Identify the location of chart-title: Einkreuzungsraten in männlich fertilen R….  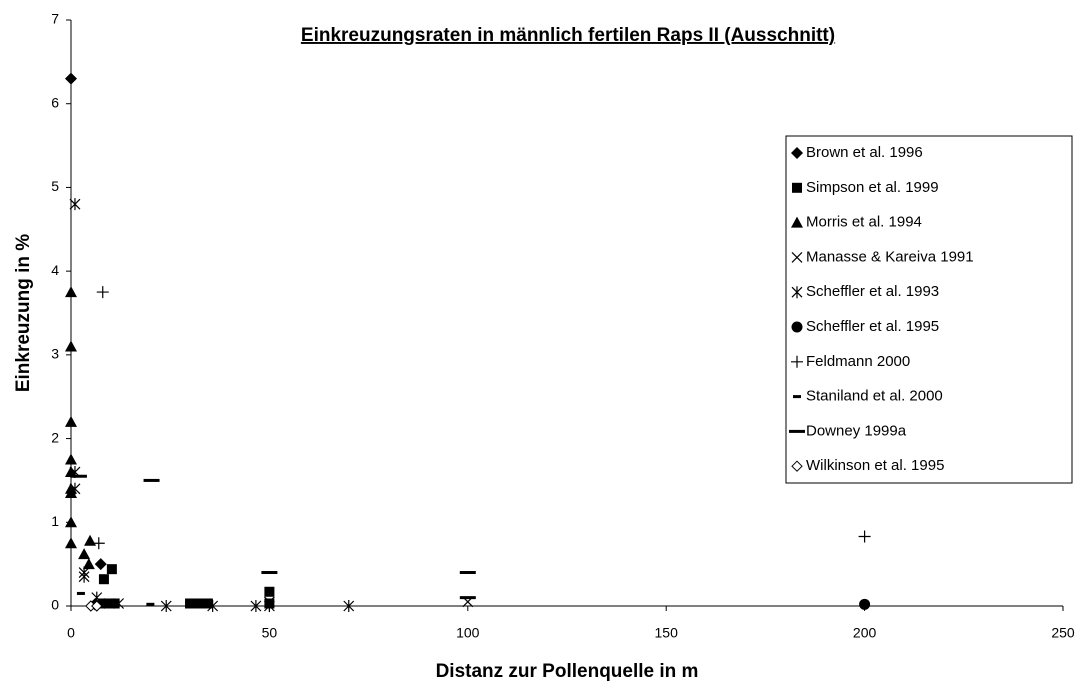
(568, 35).